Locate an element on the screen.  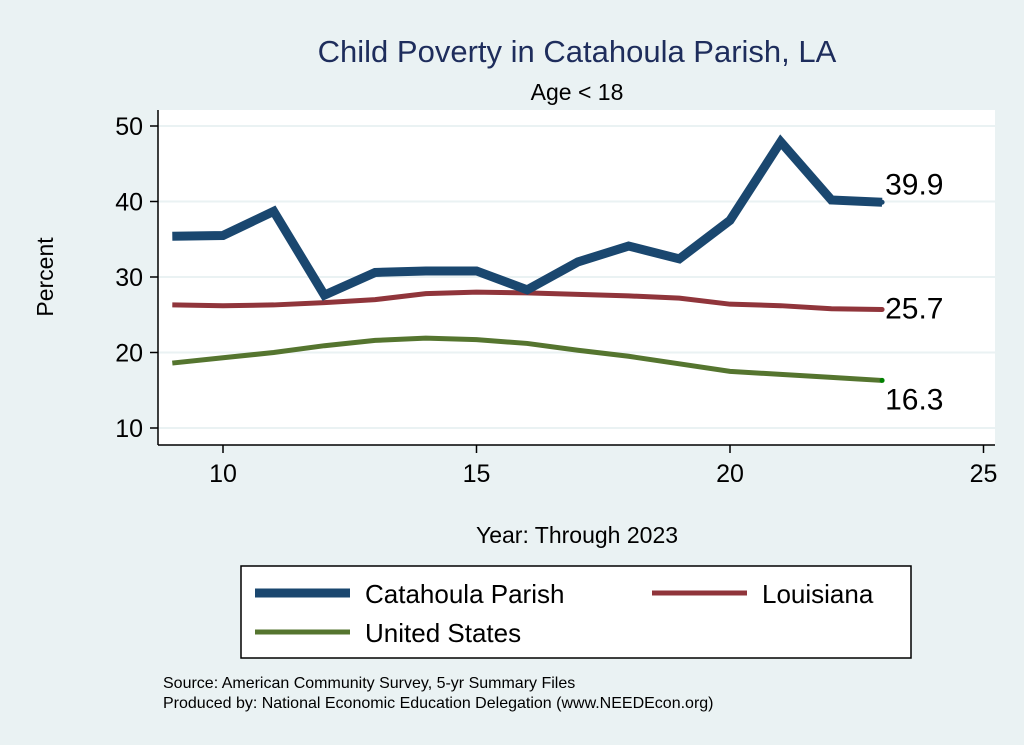
chart-subtitle: Age < 18 is located at coordinates (577, 92).